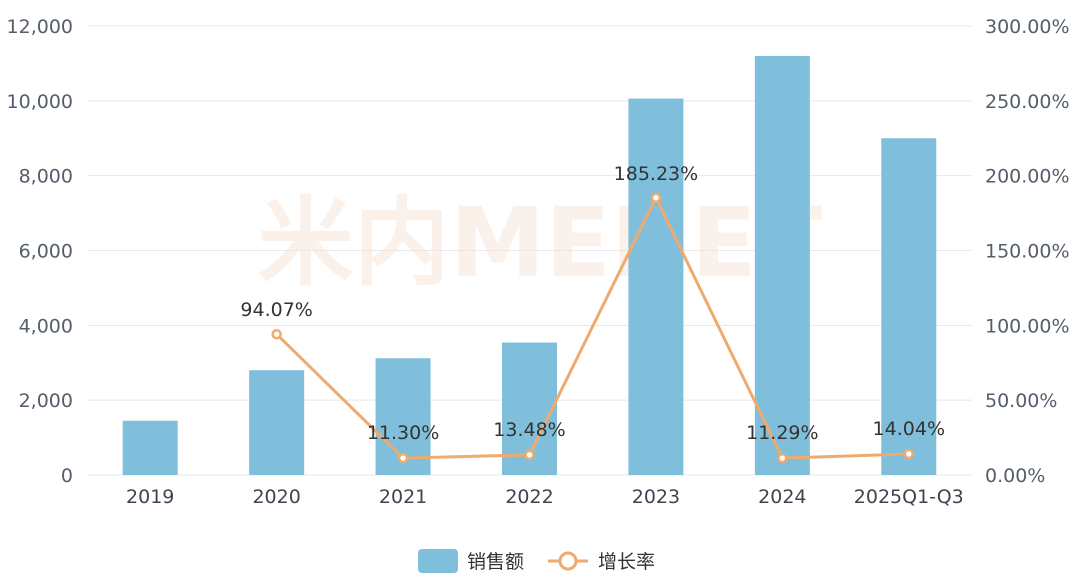  Describe the element at coordinates (46, 326) in the screenshot. I see `left-tick-label: 4,000` at that location.